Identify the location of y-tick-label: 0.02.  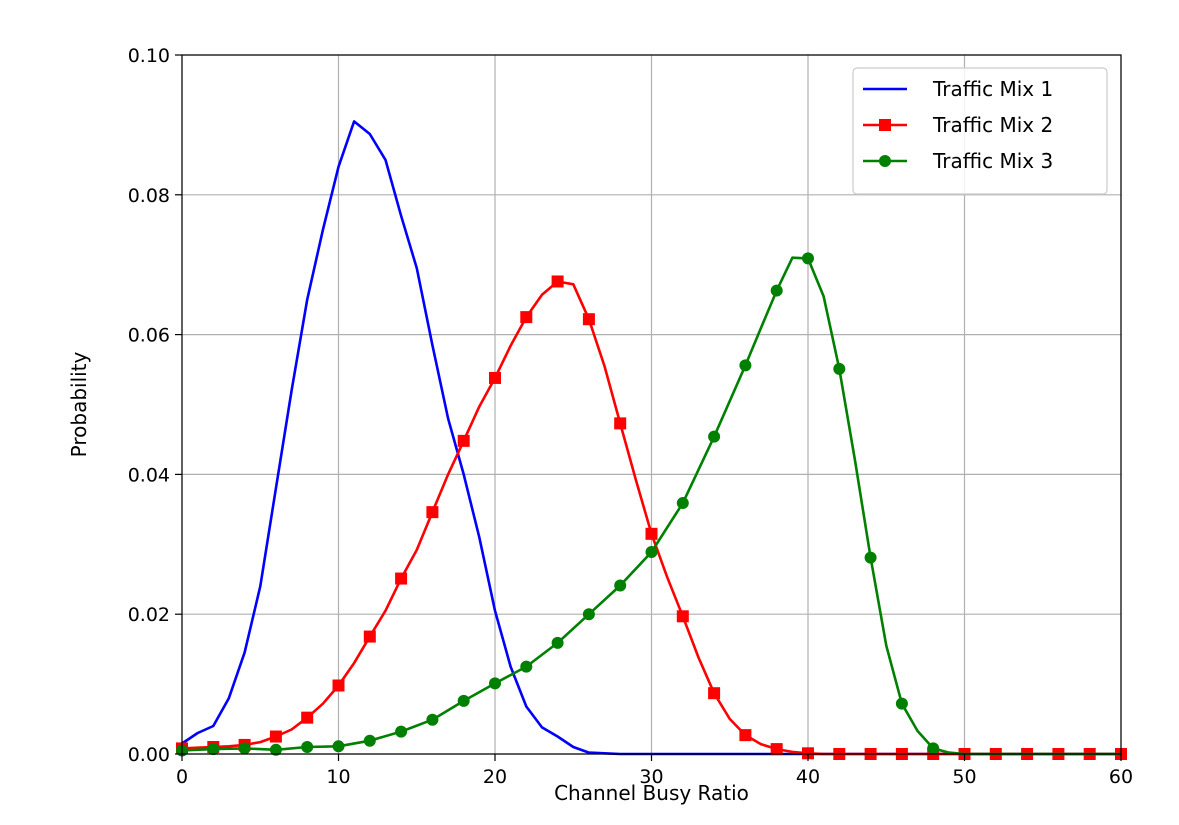
(149, 615).